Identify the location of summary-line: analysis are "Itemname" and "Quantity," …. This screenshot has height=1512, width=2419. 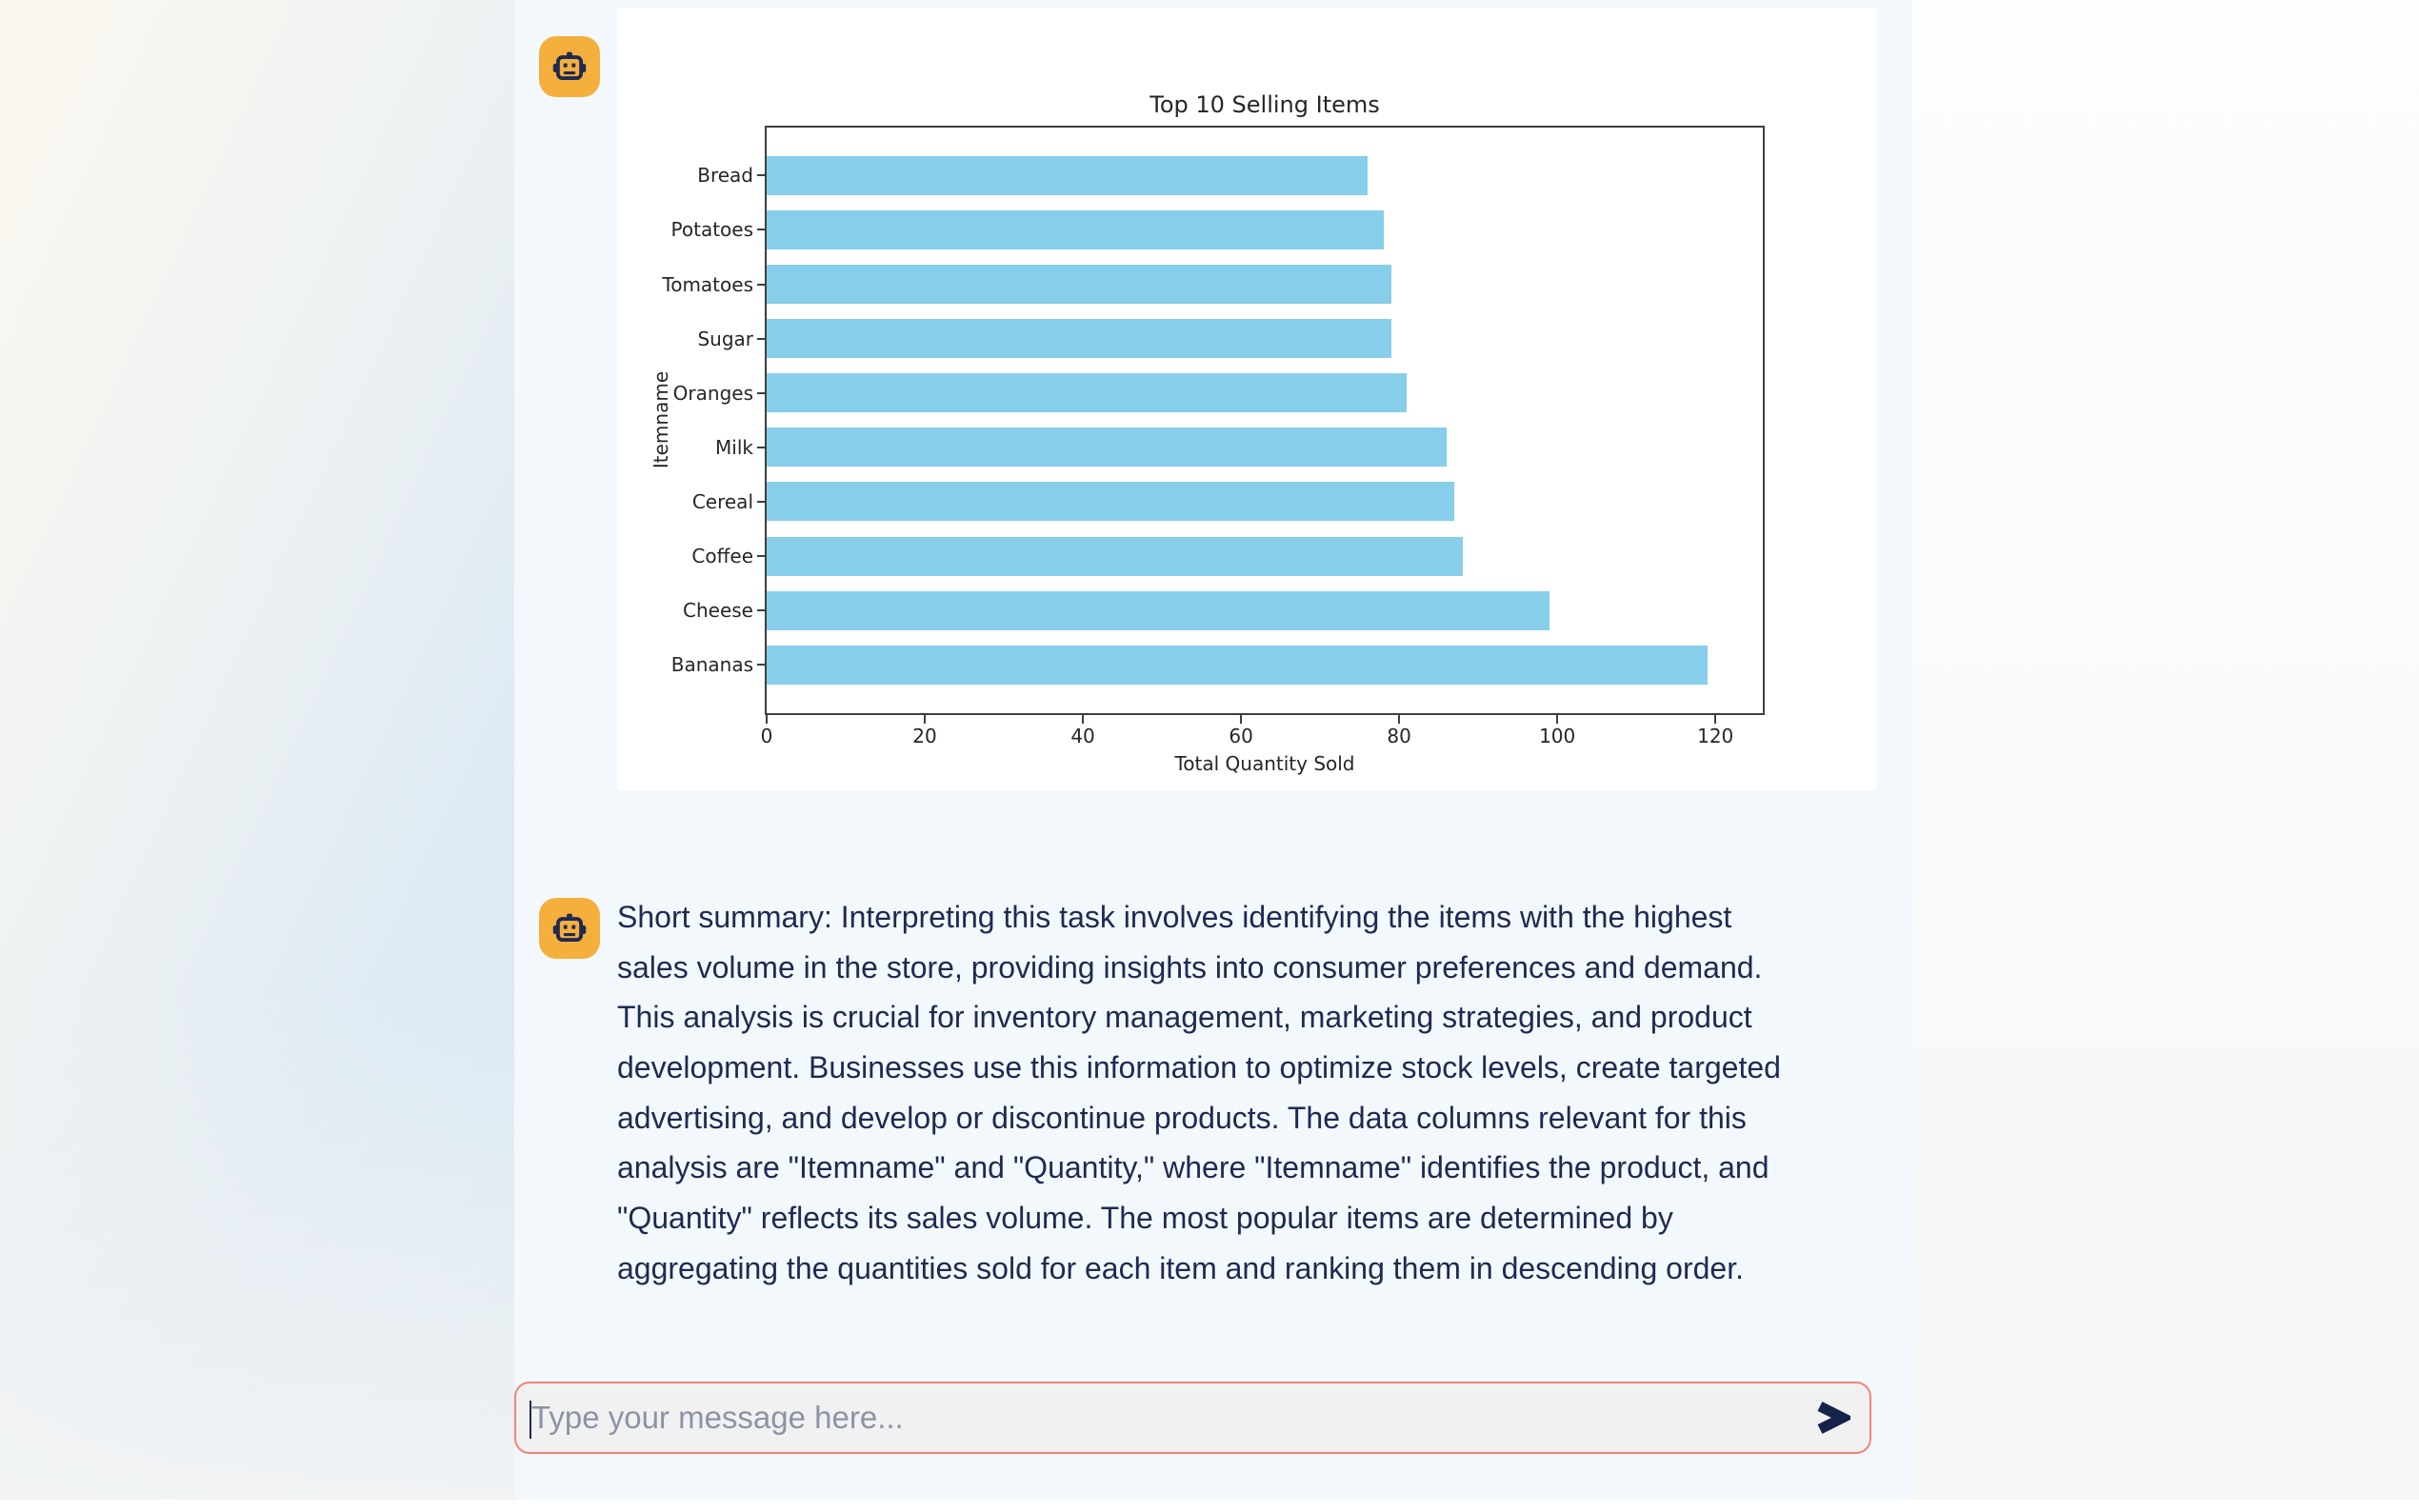
(1193, 1167).